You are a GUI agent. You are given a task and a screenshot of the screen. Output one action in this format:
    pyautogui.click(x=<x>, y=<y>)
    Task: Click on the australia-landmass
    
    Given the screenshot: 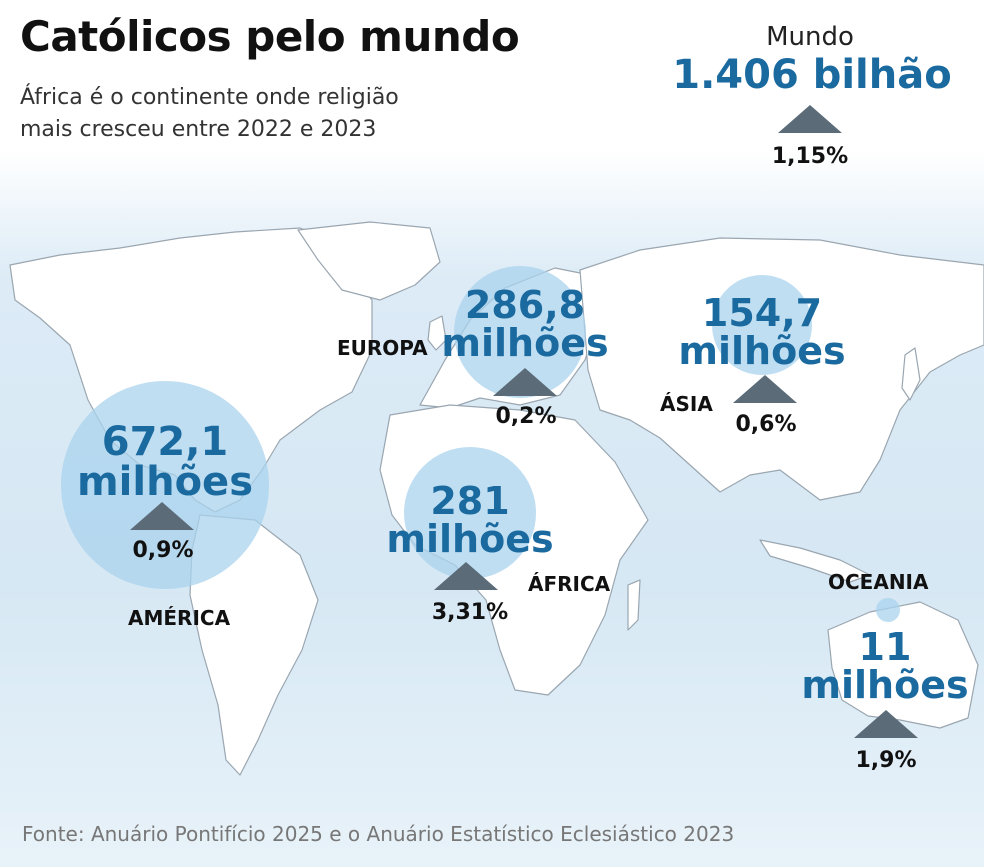 What is the action you would take?
    pyautogui.click(x=903, y=665)
    